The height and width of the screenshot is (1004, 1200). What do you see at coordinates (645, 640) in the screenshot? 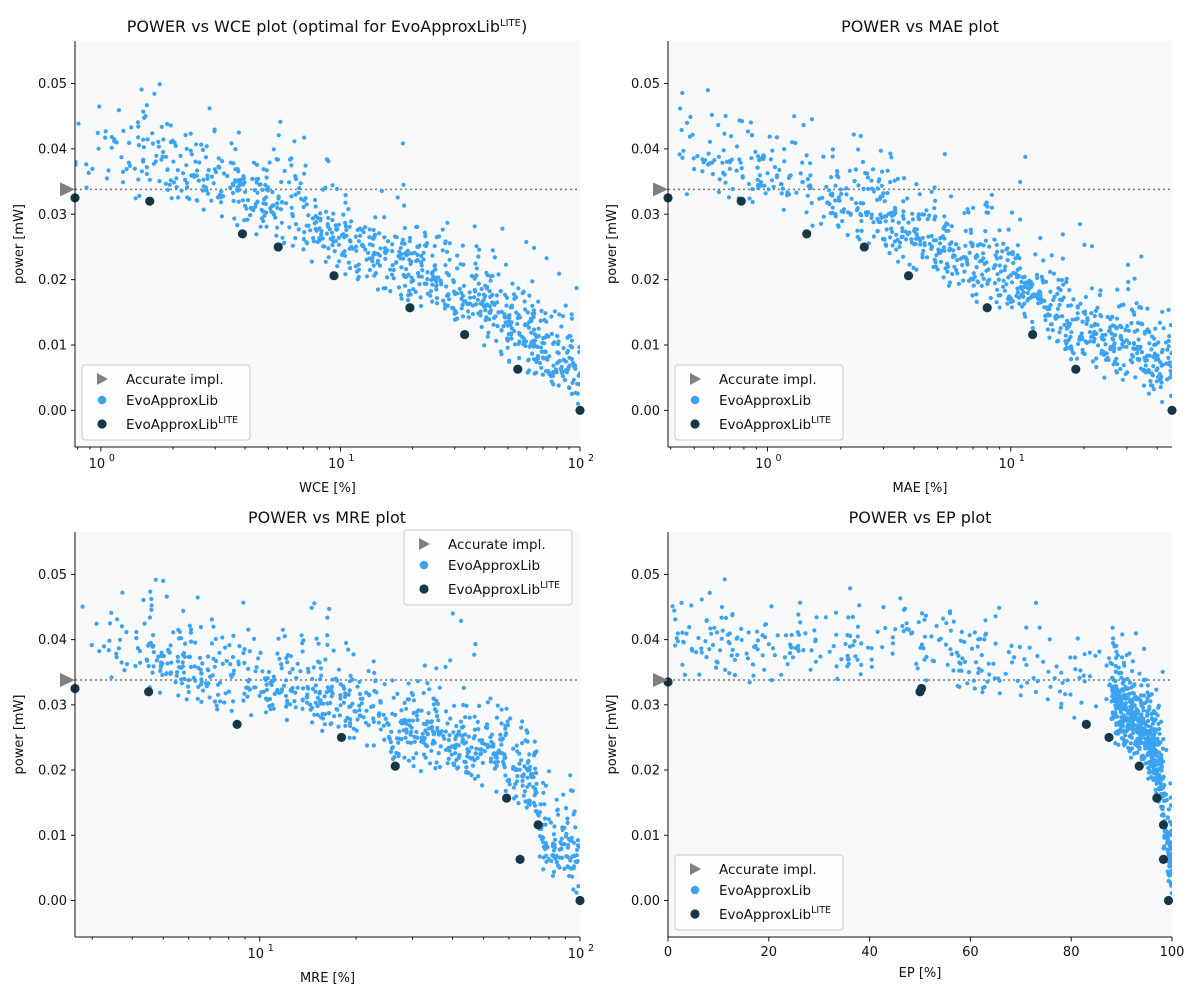
I see `y-tick-label: 0.04` at bounding box center [645, 640].